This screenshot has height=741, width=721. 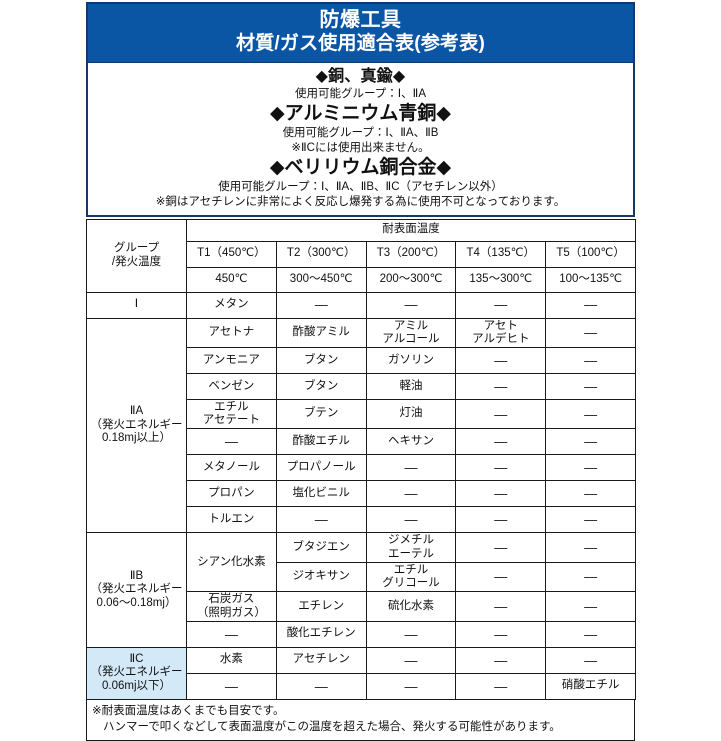 What do you see at coordinates (231, 520) in the screenshot?
I see `gas-cell: トルエン` at bounding box center [231, 520].